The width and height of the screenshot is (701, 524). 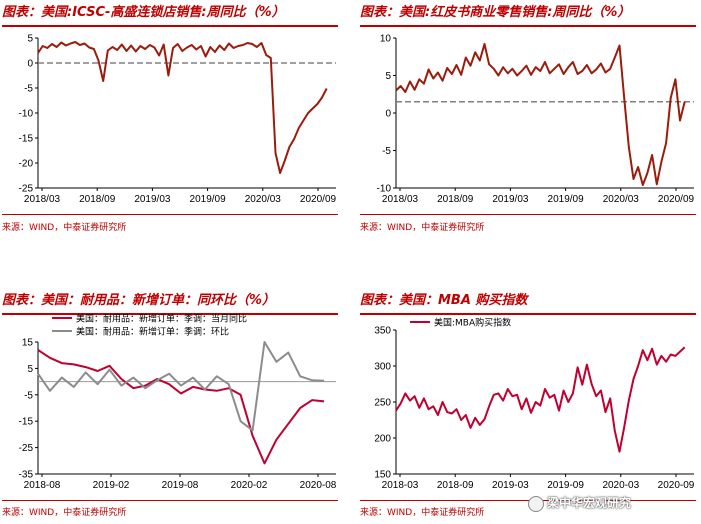 What do you see at coordinates (536, 503) in the screenshot?
I see `wechat-icon` at bounding box center [536, 503].